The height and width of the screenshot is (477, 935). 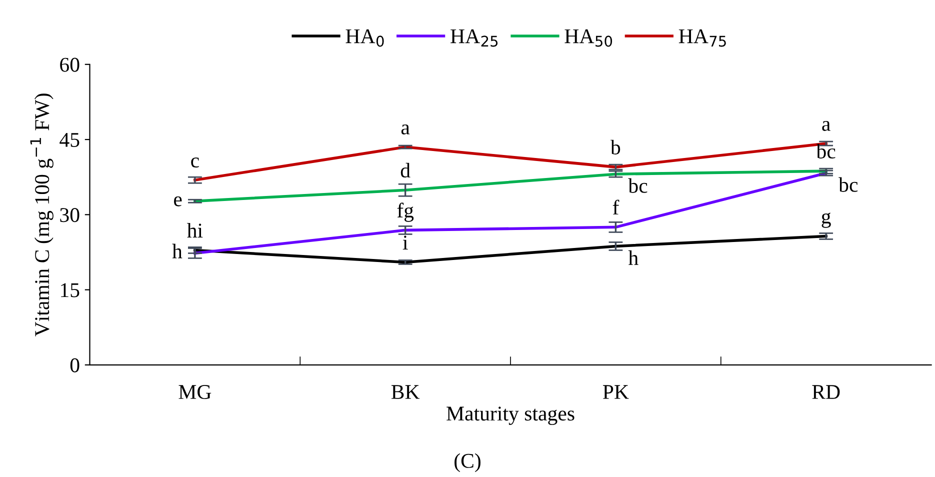 I want to click on text: (C), so click(x=467, y=462).